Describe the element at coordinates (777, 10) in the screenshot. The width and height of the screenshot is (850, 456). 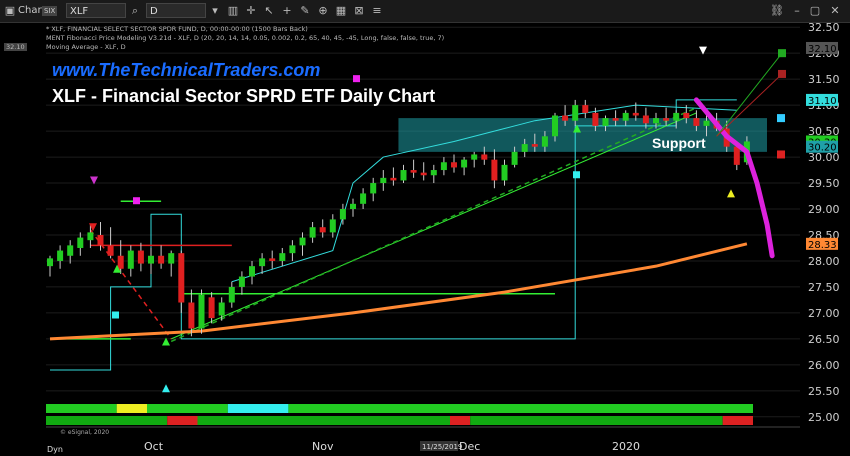
I see `link-icon: ⛓` at that location.